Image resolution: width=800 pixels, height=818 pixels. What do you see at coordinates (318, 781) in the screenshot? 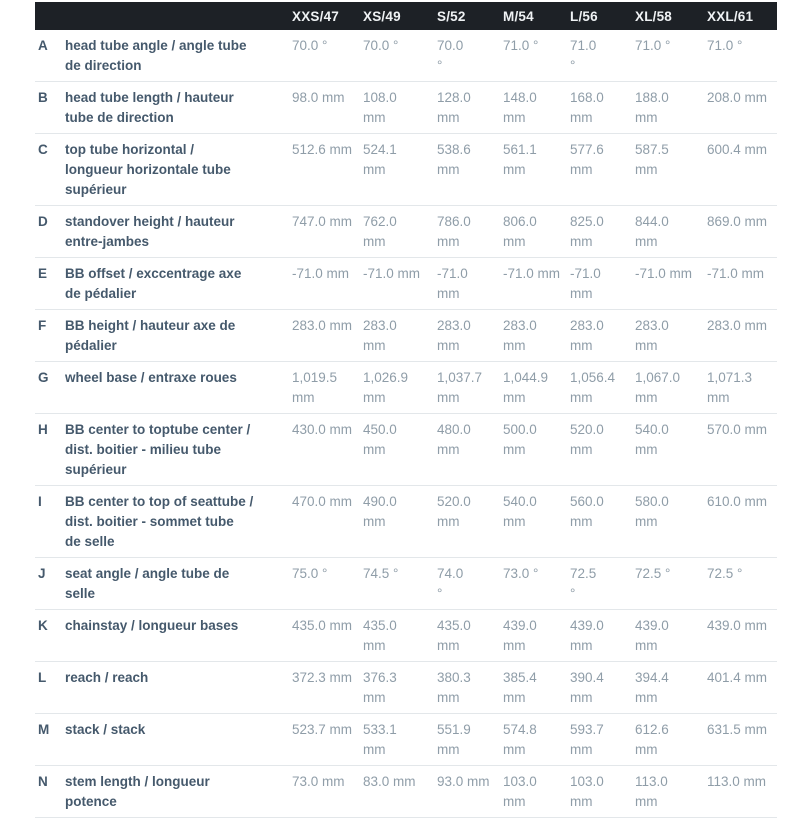
I see `value-cell: 73.0 mm` at bounding box center [318, 781].